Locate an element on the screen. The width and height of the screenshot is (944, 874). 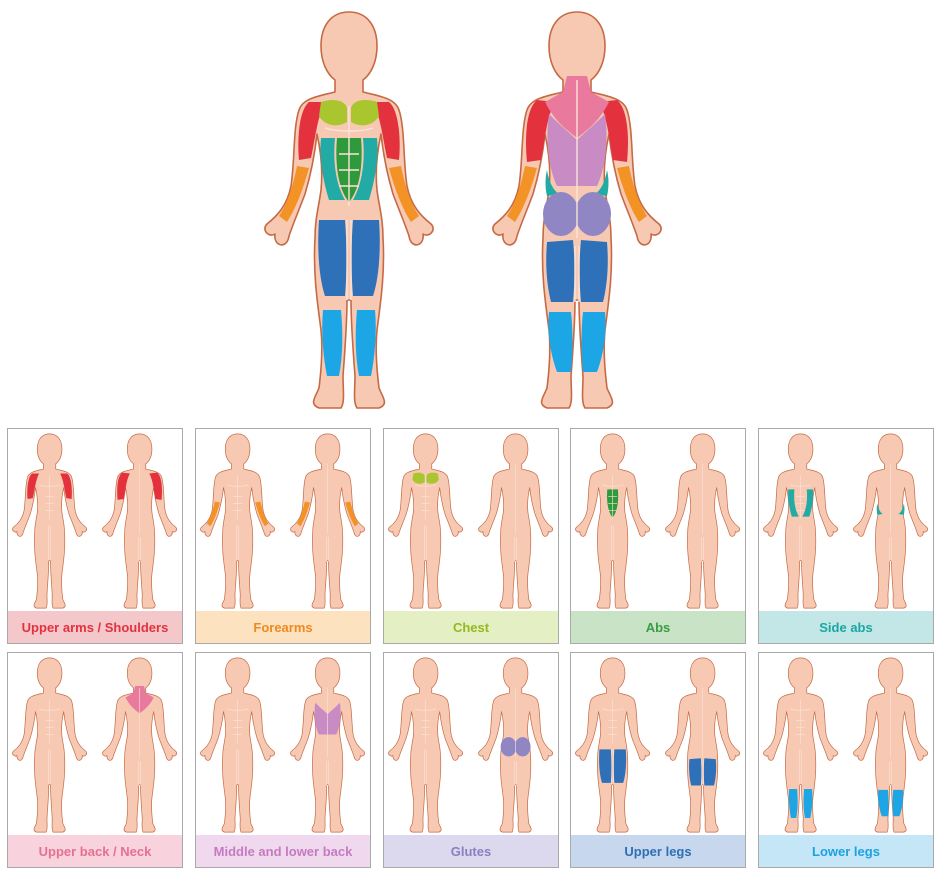
muscle-card-forearms: Forearms is located at coordinates (283, 536).